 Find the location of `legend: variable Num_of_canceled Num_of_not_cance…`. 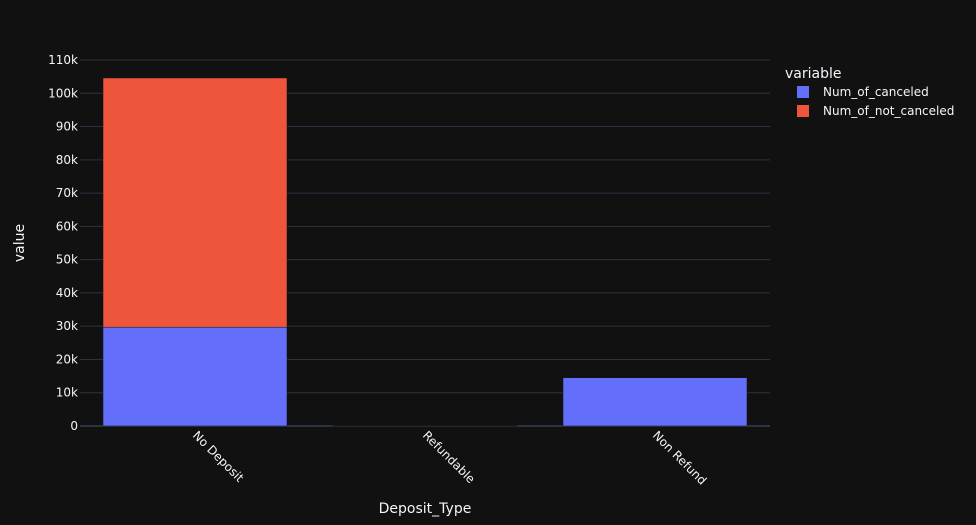

legend: variable Num_of_canceled Num_of_not_cance… is located at coordinates (869, 92).